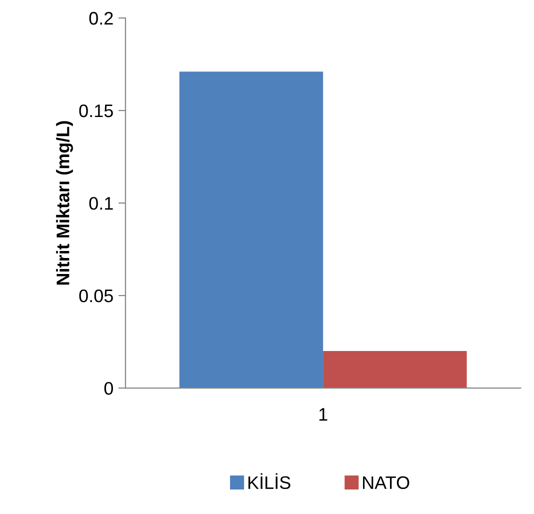 The width and height of the screenshot is (534, 514). Describe the element at coordinates (96, 295) in the screenshot. I see `y-tick-label: 0.05` at that location.